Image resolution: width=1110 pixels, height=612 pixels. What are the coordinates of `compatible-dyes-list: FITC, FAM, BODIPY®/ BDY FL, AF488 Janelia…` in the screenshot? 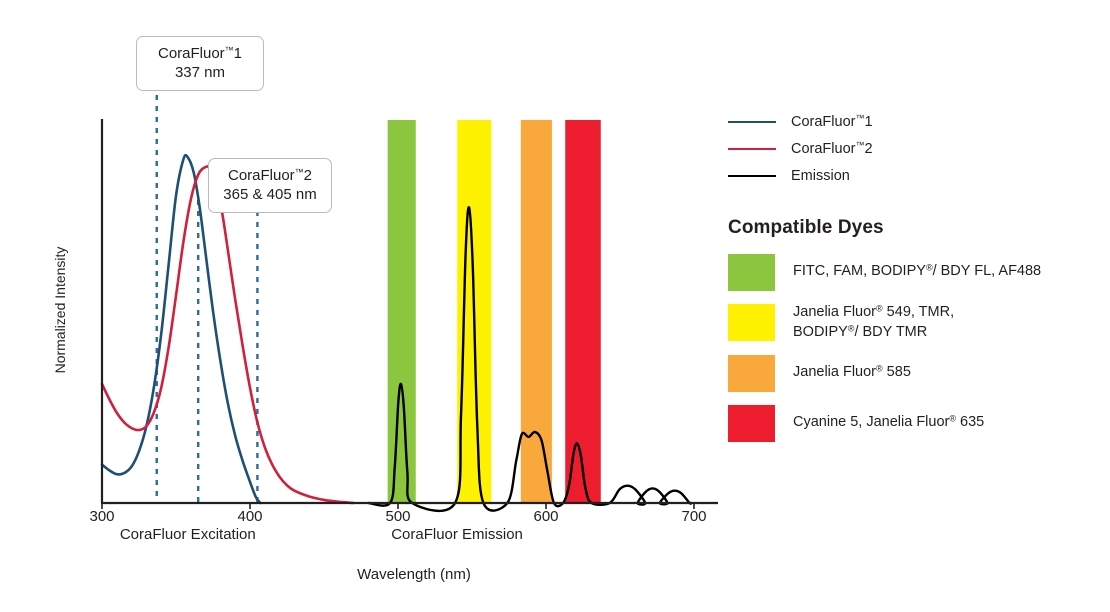 It's located at (914, 347).